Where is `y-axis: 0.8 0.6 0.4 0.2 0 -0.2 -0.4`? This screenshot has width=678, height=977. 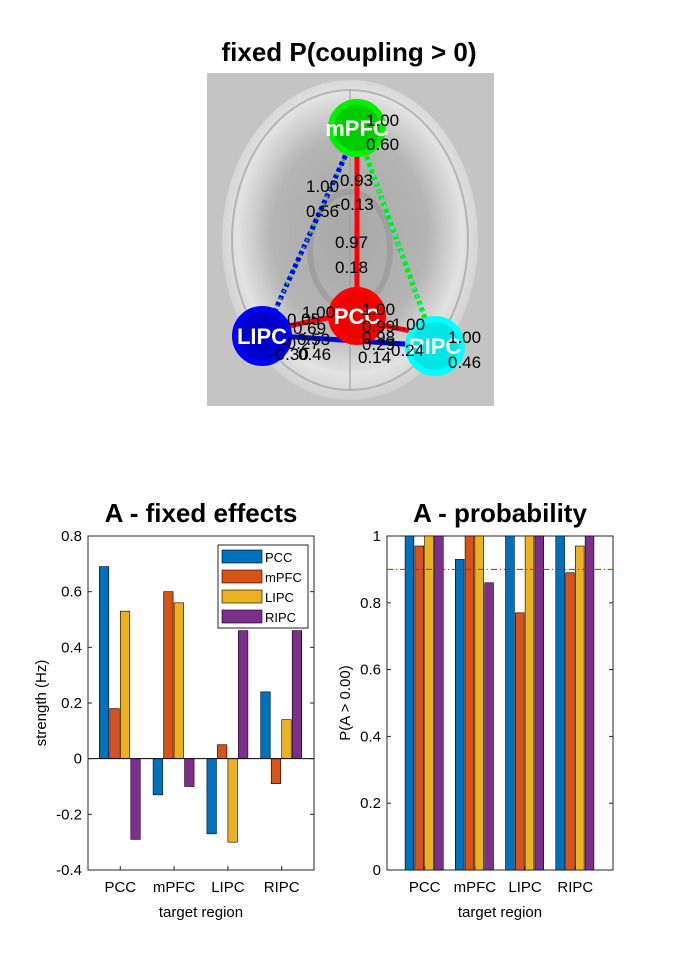 y-axis: 0.8 0.6 0.4 0.2 0 -0.2 -0.4 is located at coordinates (185, 703).